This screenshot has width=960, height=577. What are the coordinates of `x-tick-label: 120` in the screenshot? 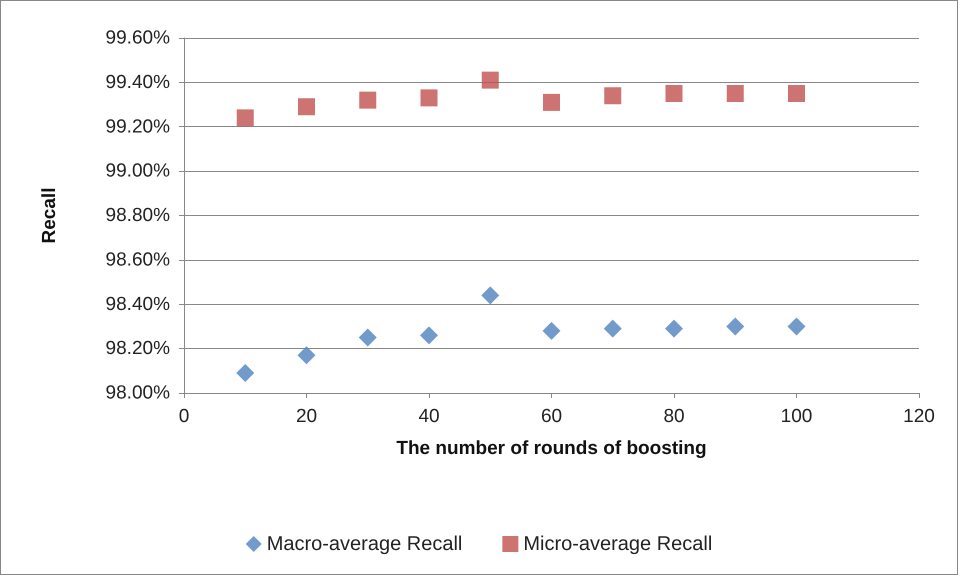 It's located at (919, 416).